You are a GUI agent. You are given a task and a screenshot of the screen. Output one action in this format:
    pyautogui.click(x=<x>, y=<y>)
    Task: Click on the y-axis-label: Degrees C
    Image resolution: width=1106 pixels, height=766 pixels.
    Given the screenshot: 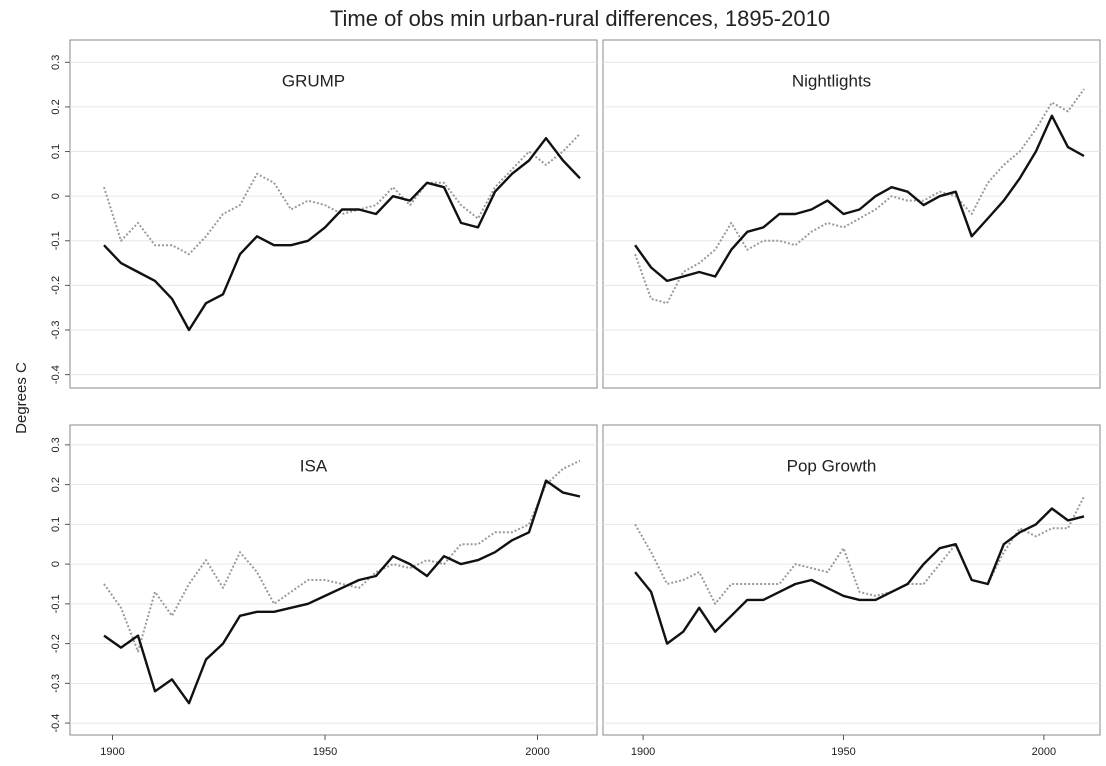 What is the action you would take?
    pyautogui.click(x=21, y=398)
    